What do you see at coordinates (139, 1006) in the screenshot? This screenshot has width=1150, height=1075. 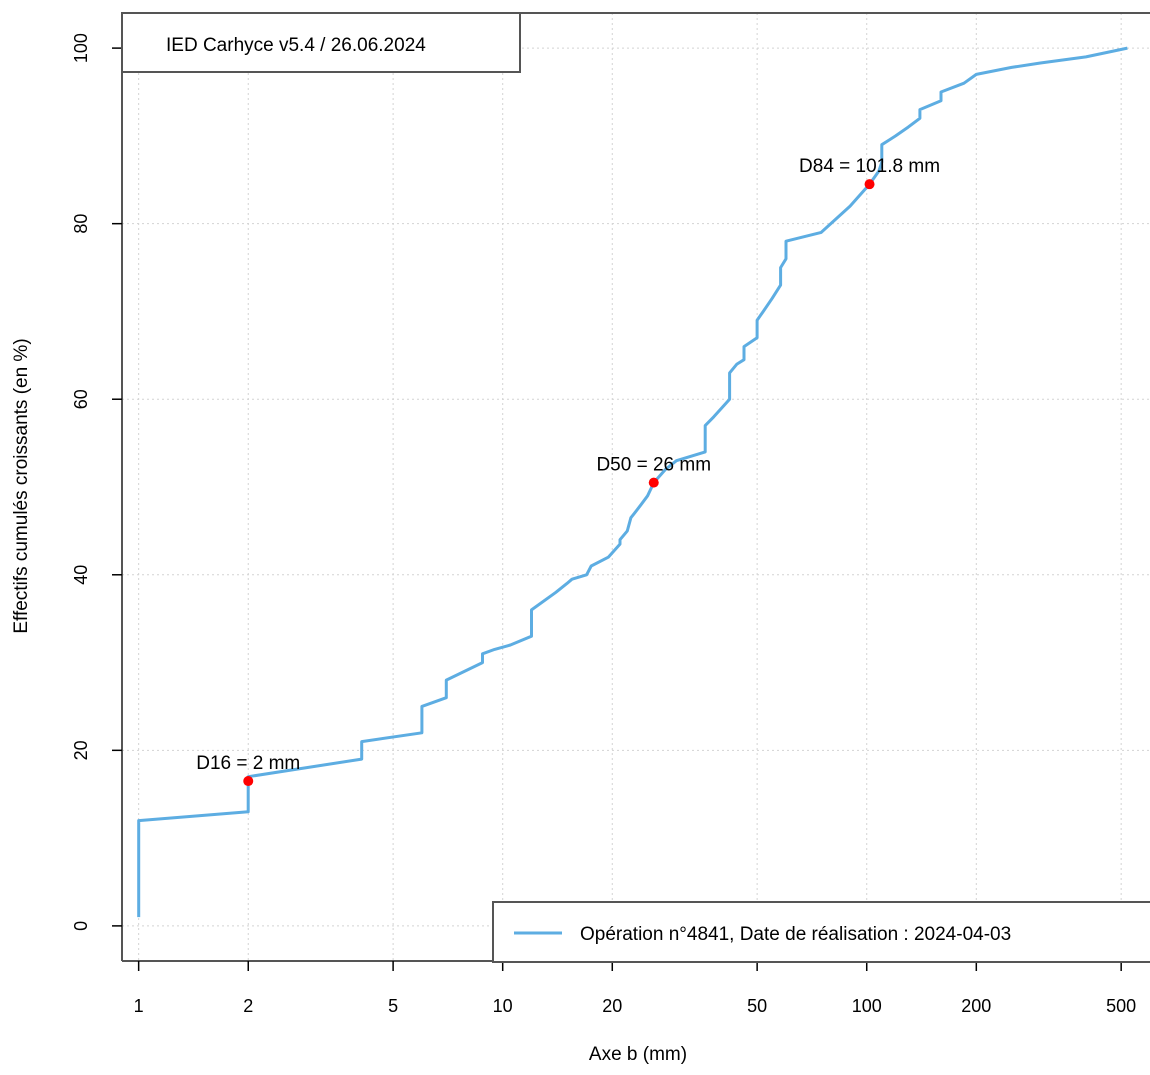 I see `x-tick-label: 1` at bounding box center [139, 1006].